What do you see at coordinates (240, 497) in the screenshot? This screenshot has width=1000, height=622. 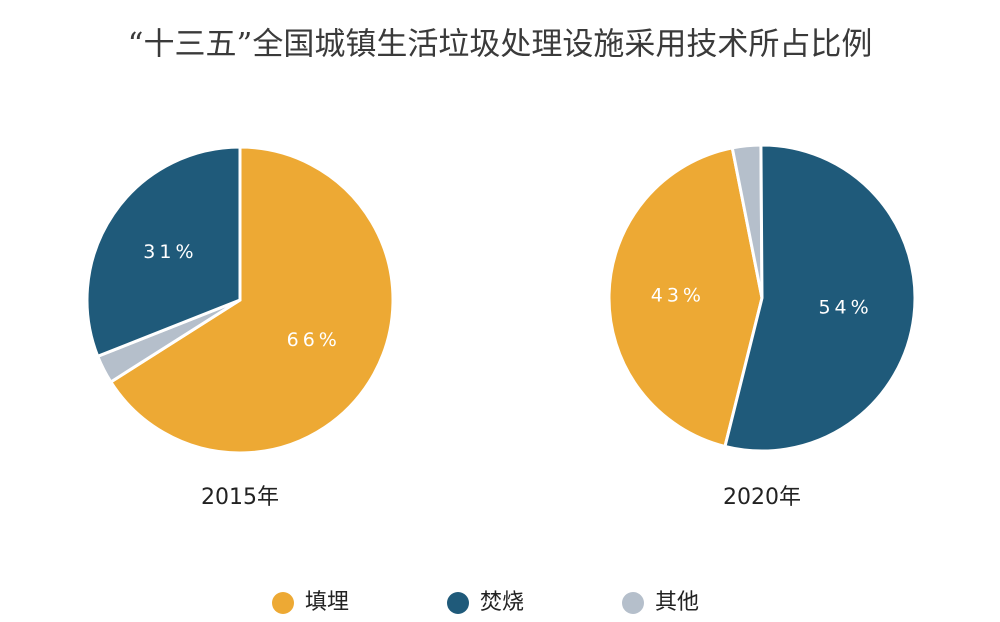 I see `pie-title: 2015年` at bounding box center [240, 497].